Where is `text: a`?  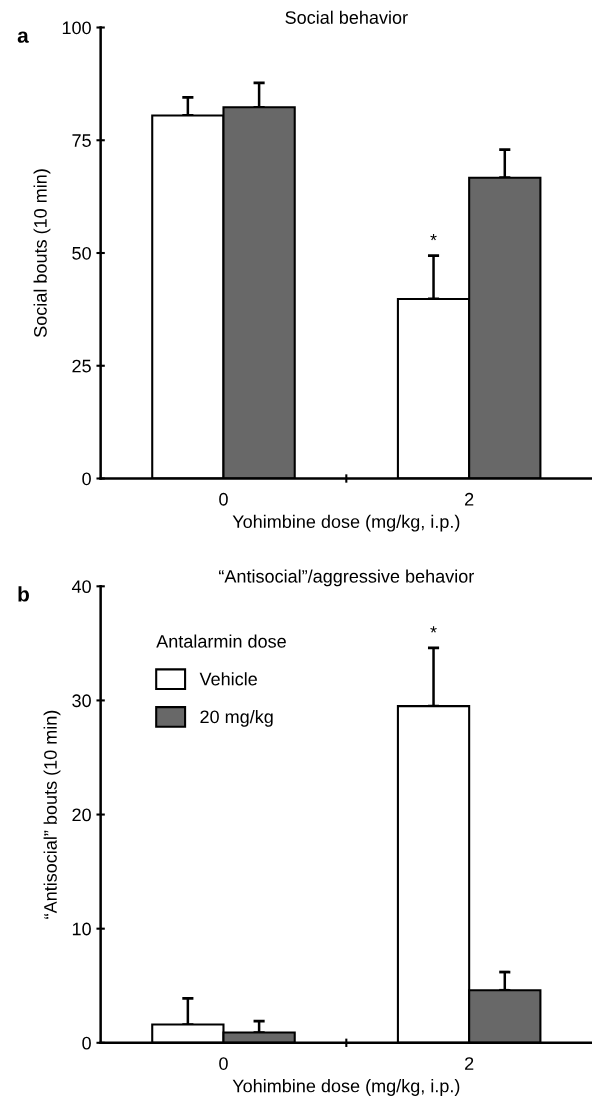
text: a is located at coordinates (23, 37).